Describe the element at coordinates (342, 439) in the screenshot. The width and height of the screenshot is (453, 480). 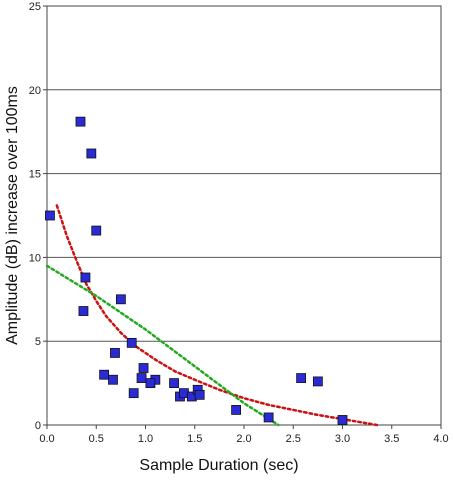
I see `x-tick-label: 3.0` at that location.